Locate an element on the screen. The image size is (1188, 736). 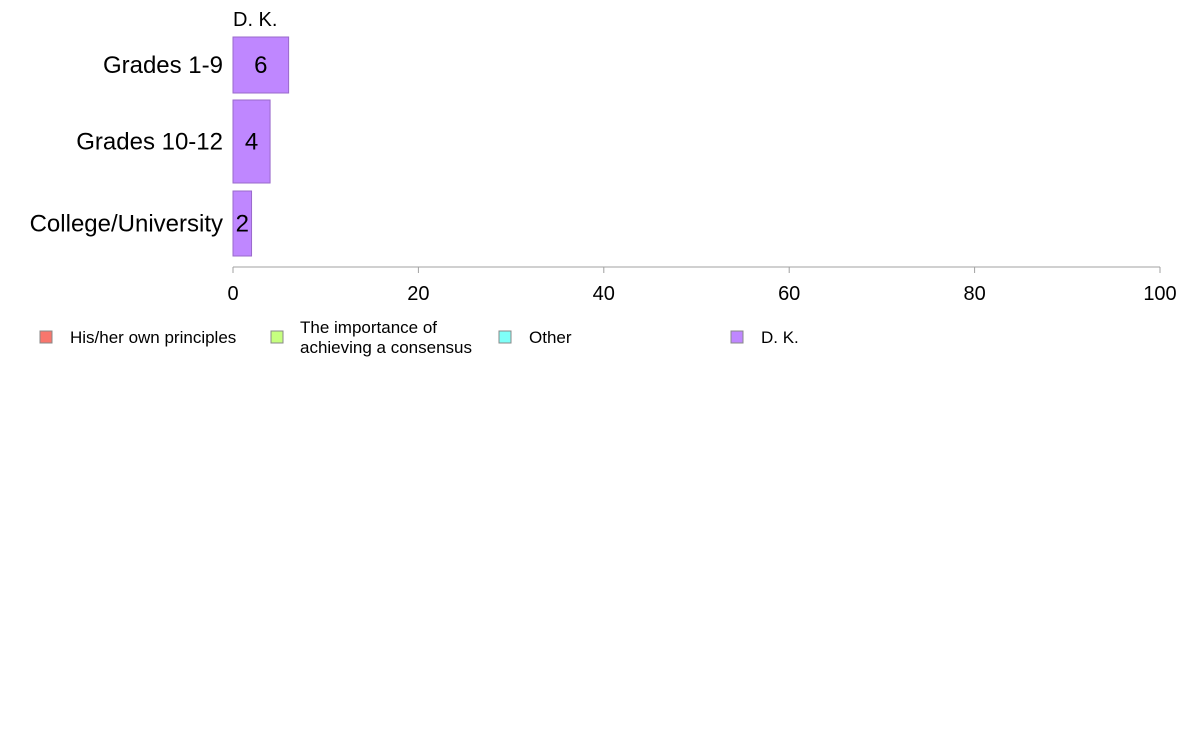
x-tick-label: 0 is located at coordinates (232, 294).